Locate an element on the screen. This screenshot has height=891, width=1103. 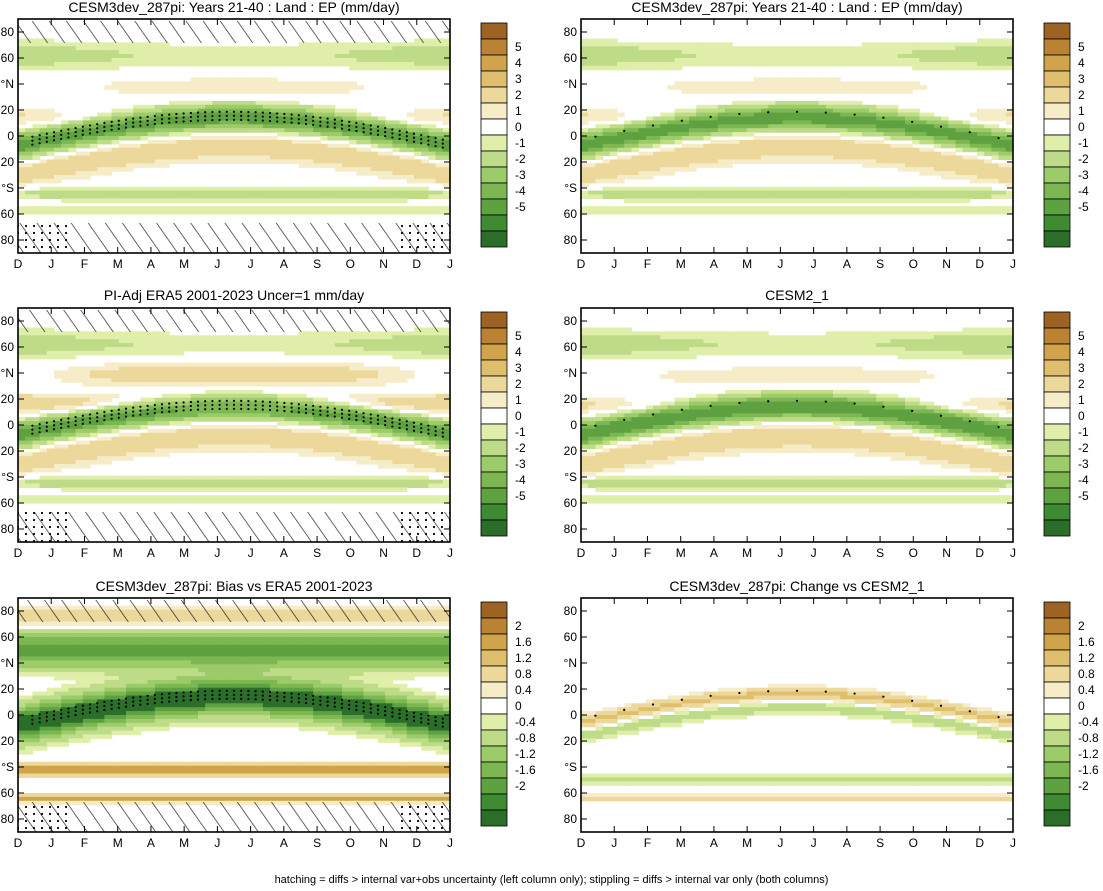
colorbar-label: -1 is located at coordinates (1083, 432).